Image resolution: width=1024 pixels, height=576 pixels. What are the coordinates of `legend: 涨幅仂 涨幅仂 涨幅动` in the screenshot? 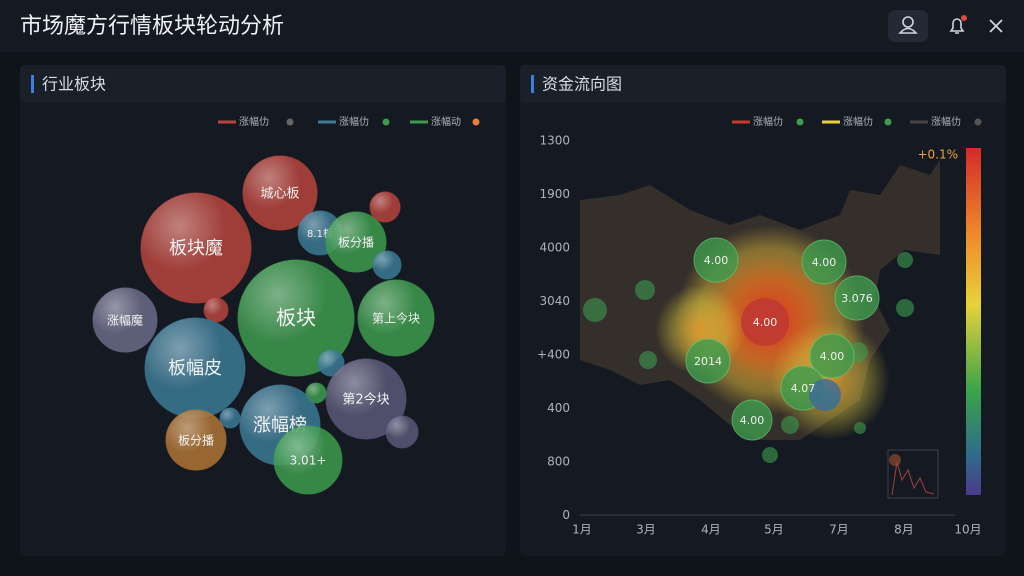 It's located at (349, 121).